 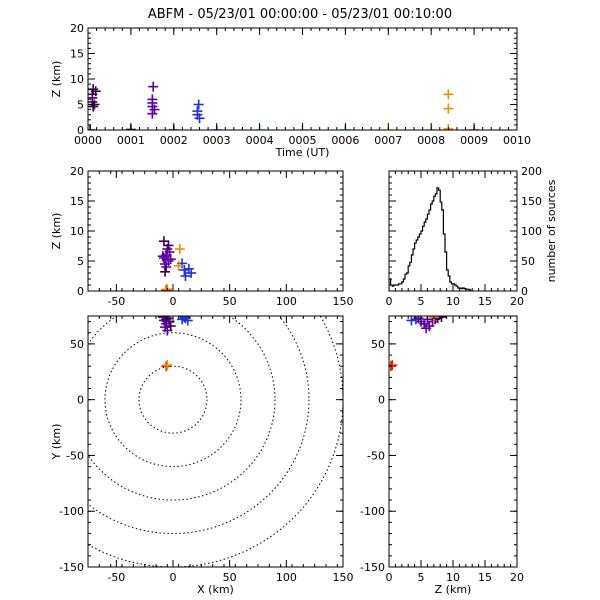 What do you see at coordinates (517, 577) in the screenshot?
I see `x-tick-label: 20` at bounding box center [517, 577].